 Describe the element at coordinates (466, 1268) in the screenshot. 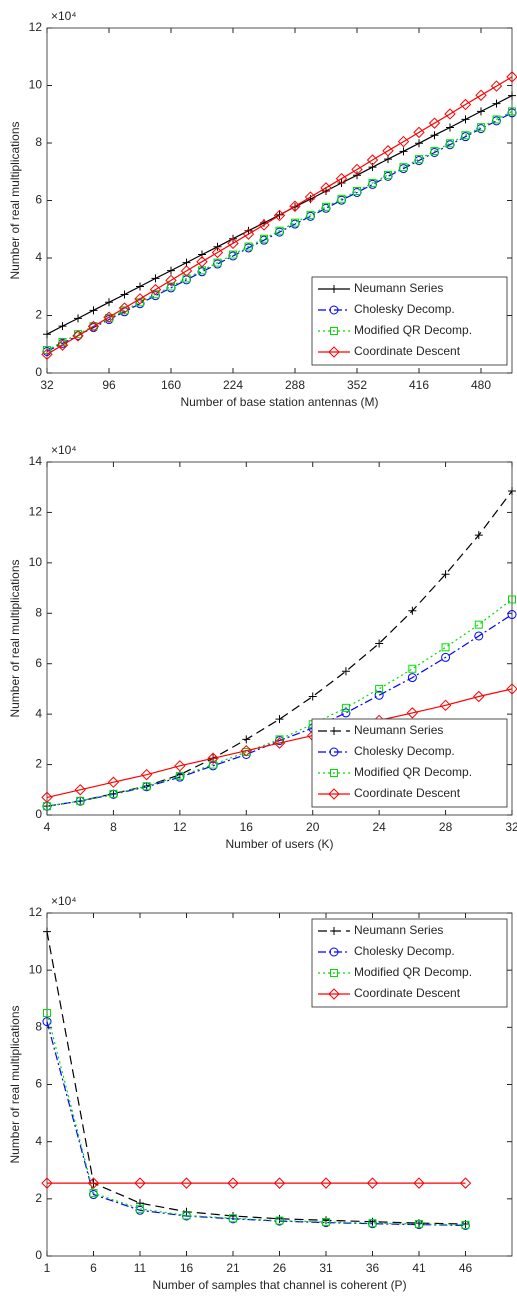

I see `x-tick-label: 46` at that location.